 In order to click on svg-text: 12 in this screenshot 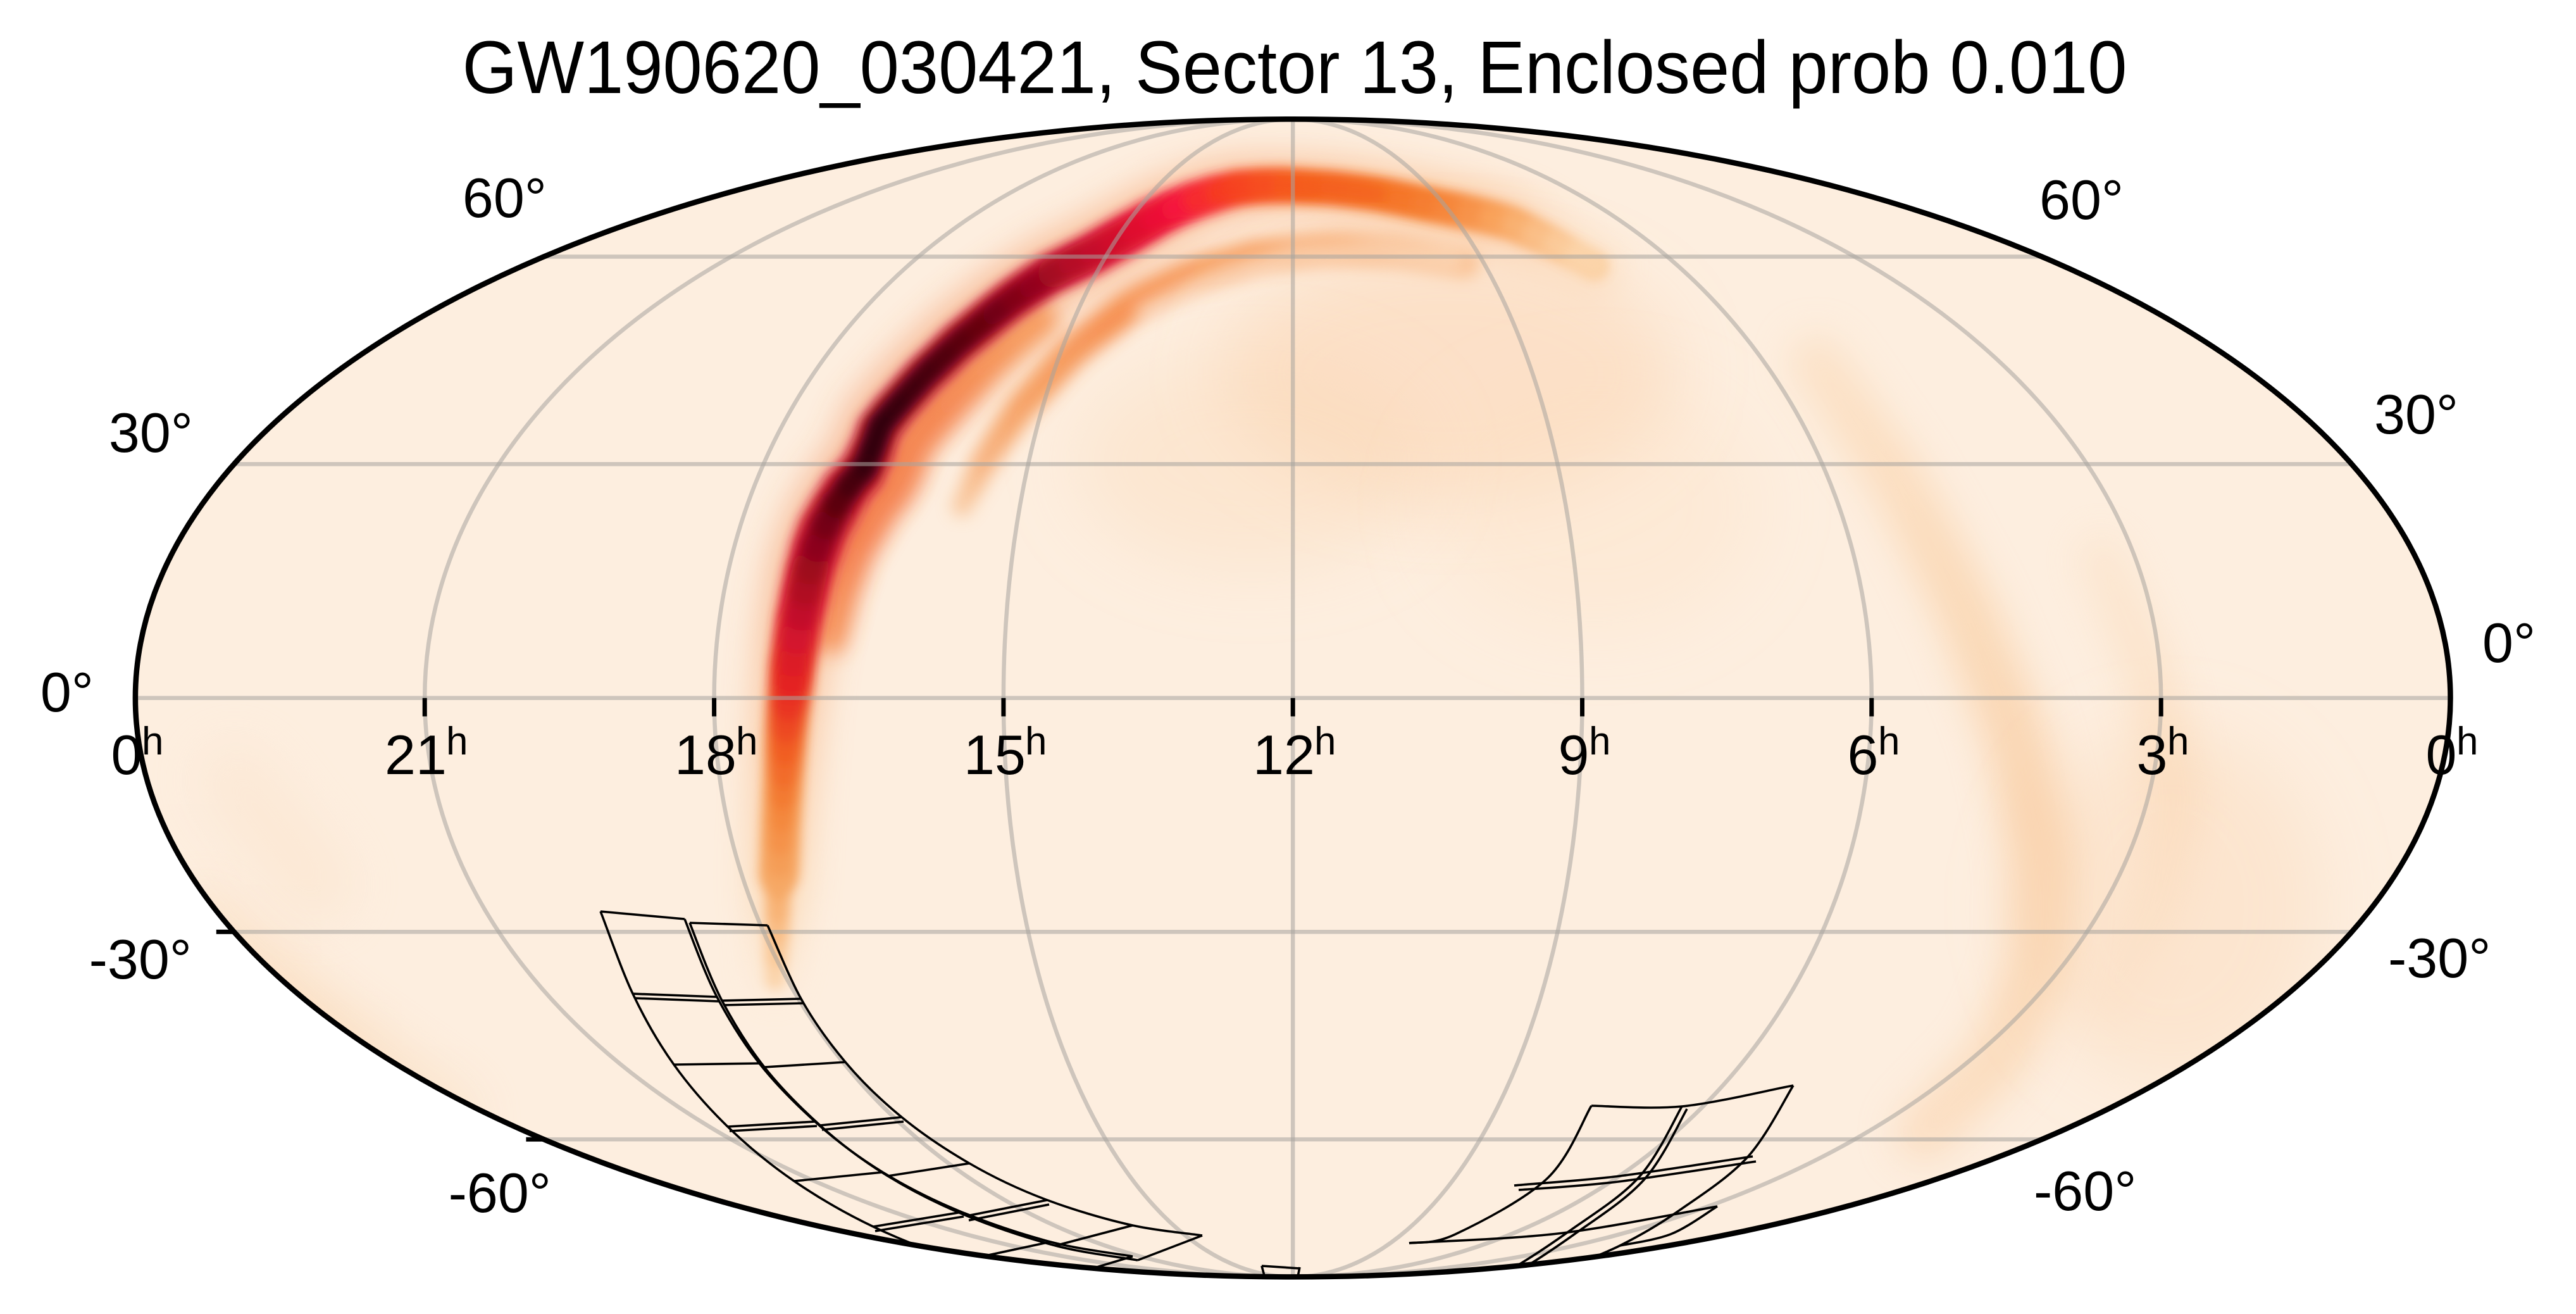, I will do `click(1284, 754)`.